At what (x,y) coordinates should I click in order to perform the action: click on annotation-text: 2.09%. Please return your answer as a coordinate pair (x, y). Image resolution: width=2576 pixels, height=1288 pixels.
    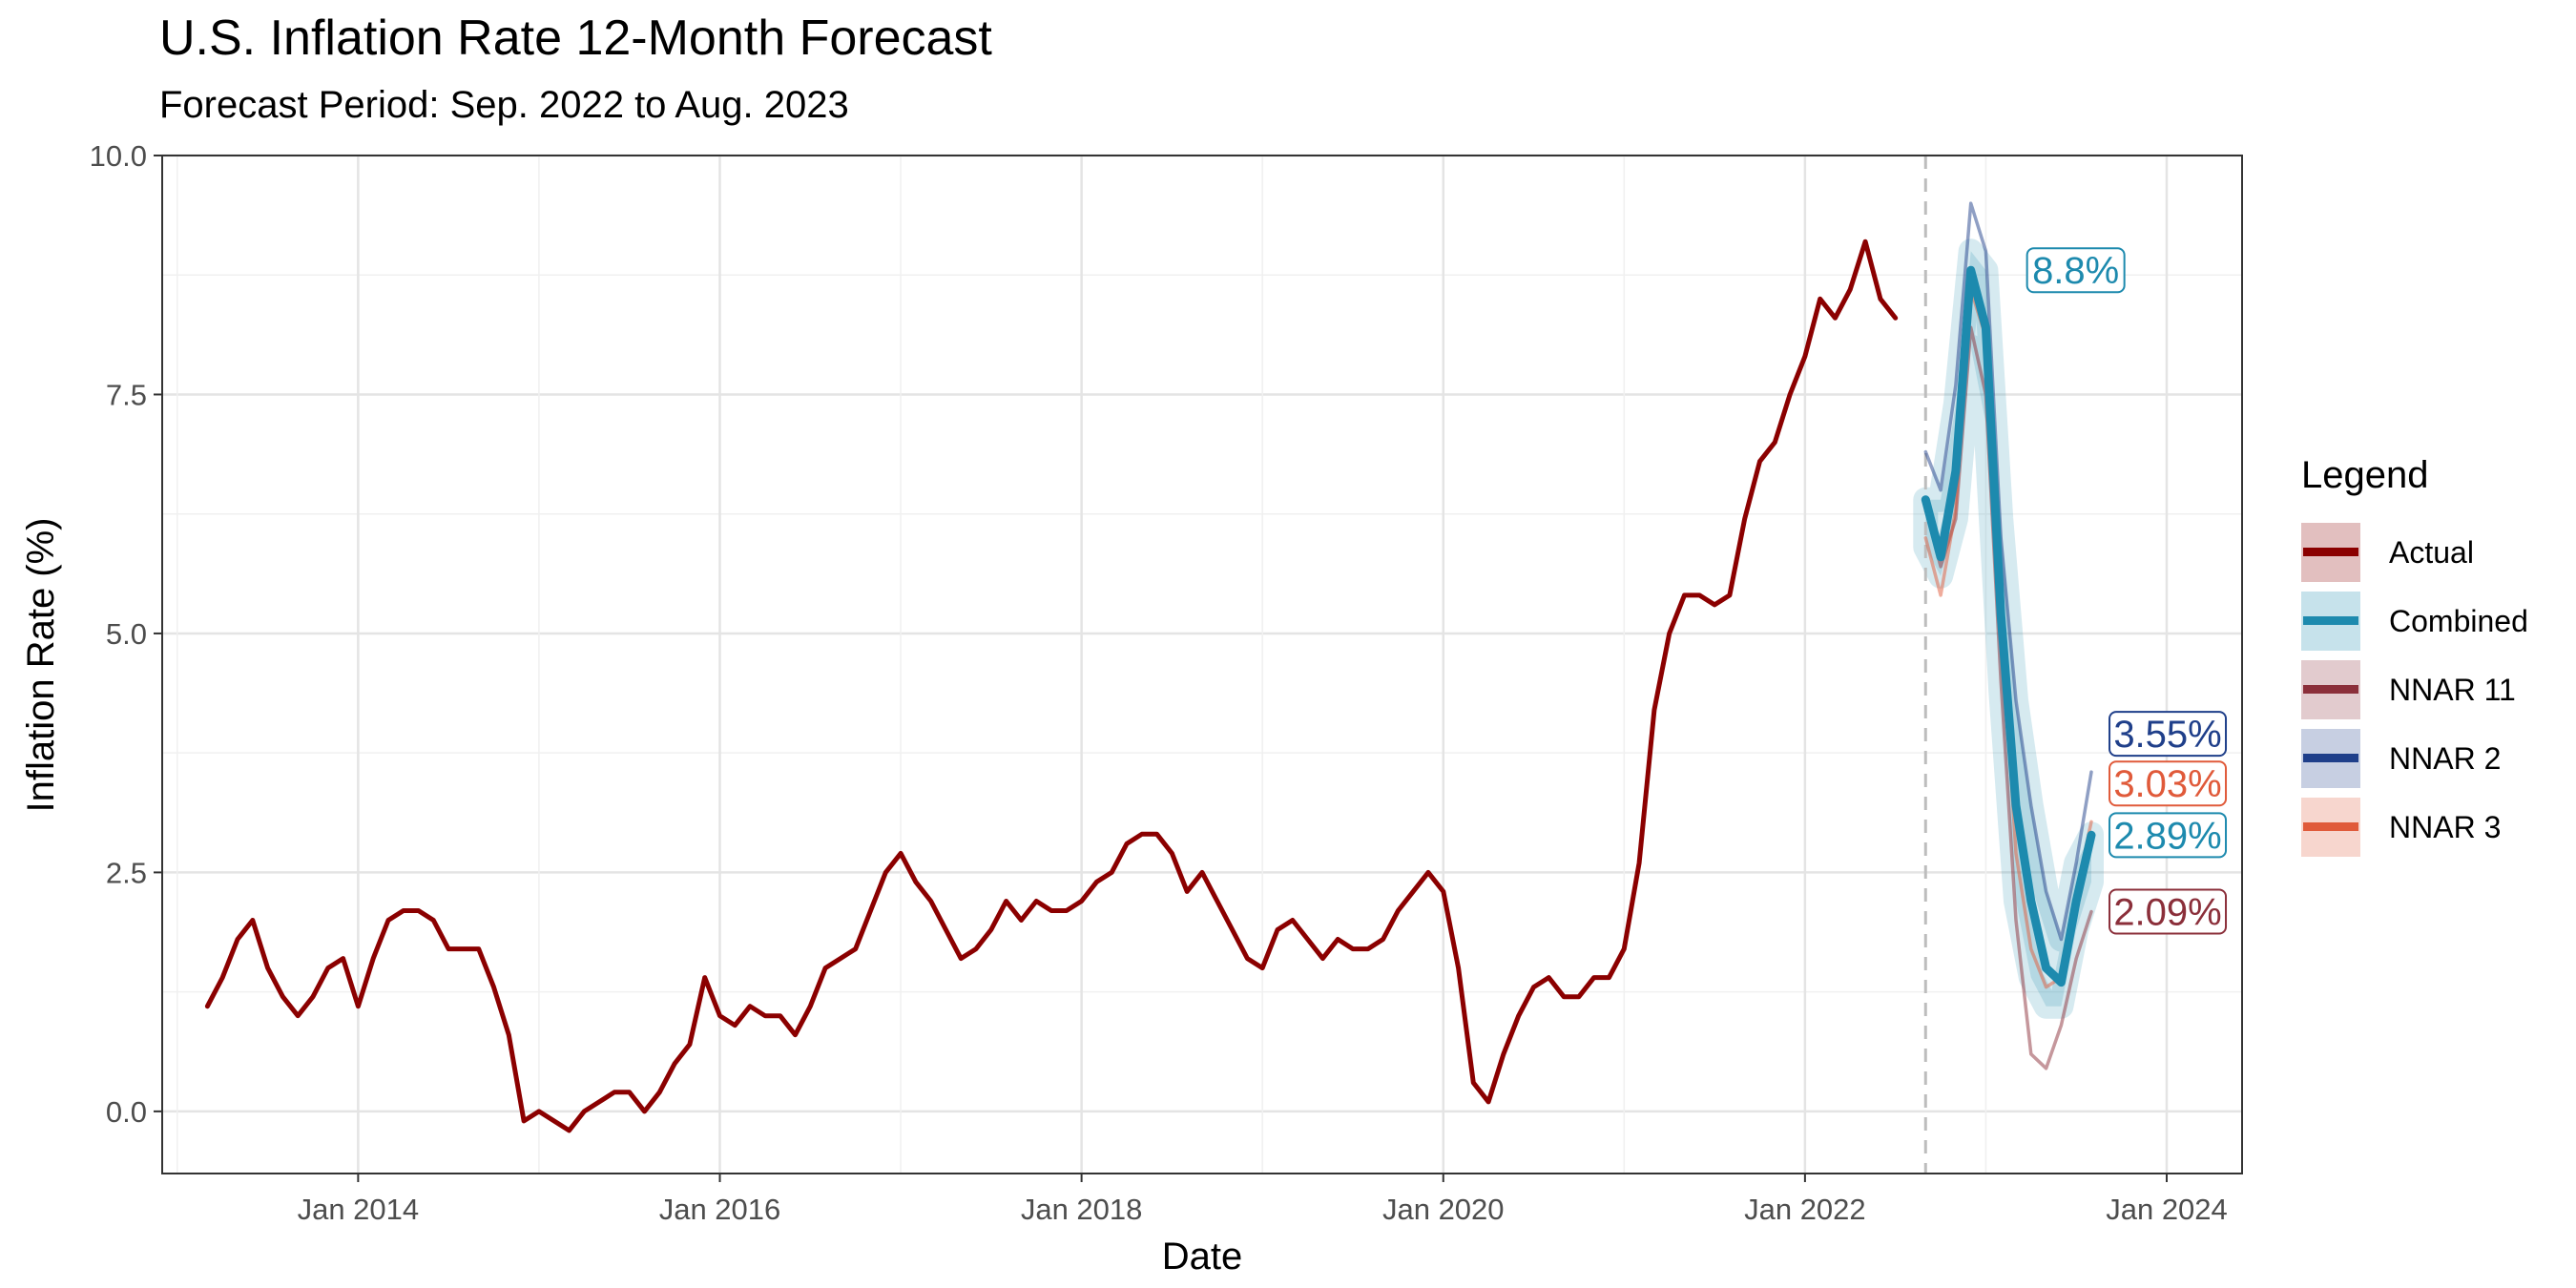
    Looking at the image, I should click on (2167, 912).